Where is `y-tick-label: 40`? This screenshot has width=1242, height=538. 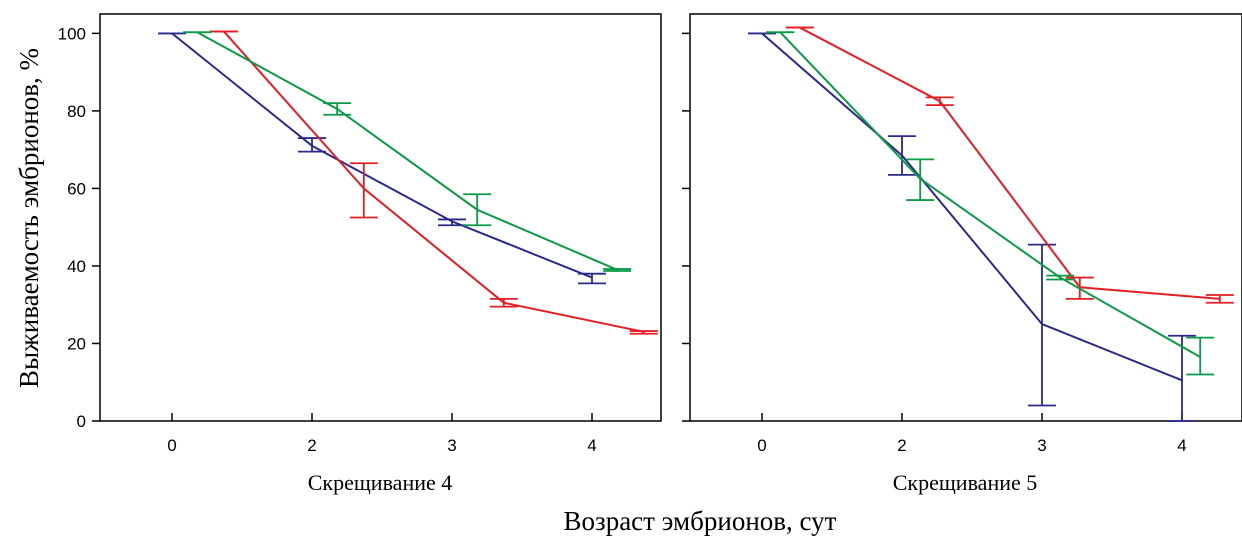 y-tick-label: 40 is located at coordinates (76, 266).